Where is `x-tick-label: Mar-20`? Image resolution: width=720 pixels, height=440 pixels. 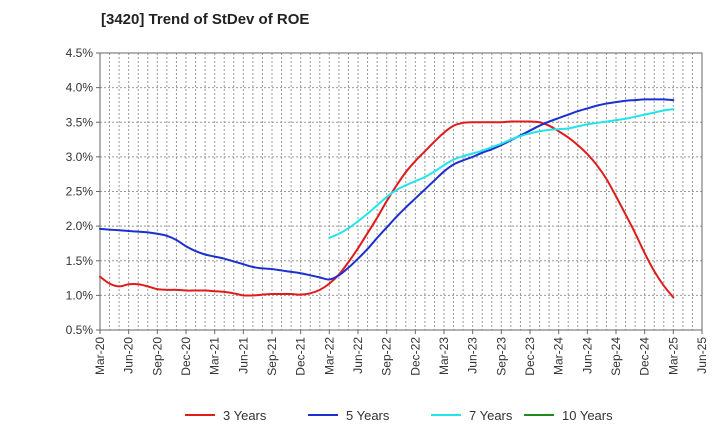
x-tick-label: Mar-20 is located at coordinates (100, 356).